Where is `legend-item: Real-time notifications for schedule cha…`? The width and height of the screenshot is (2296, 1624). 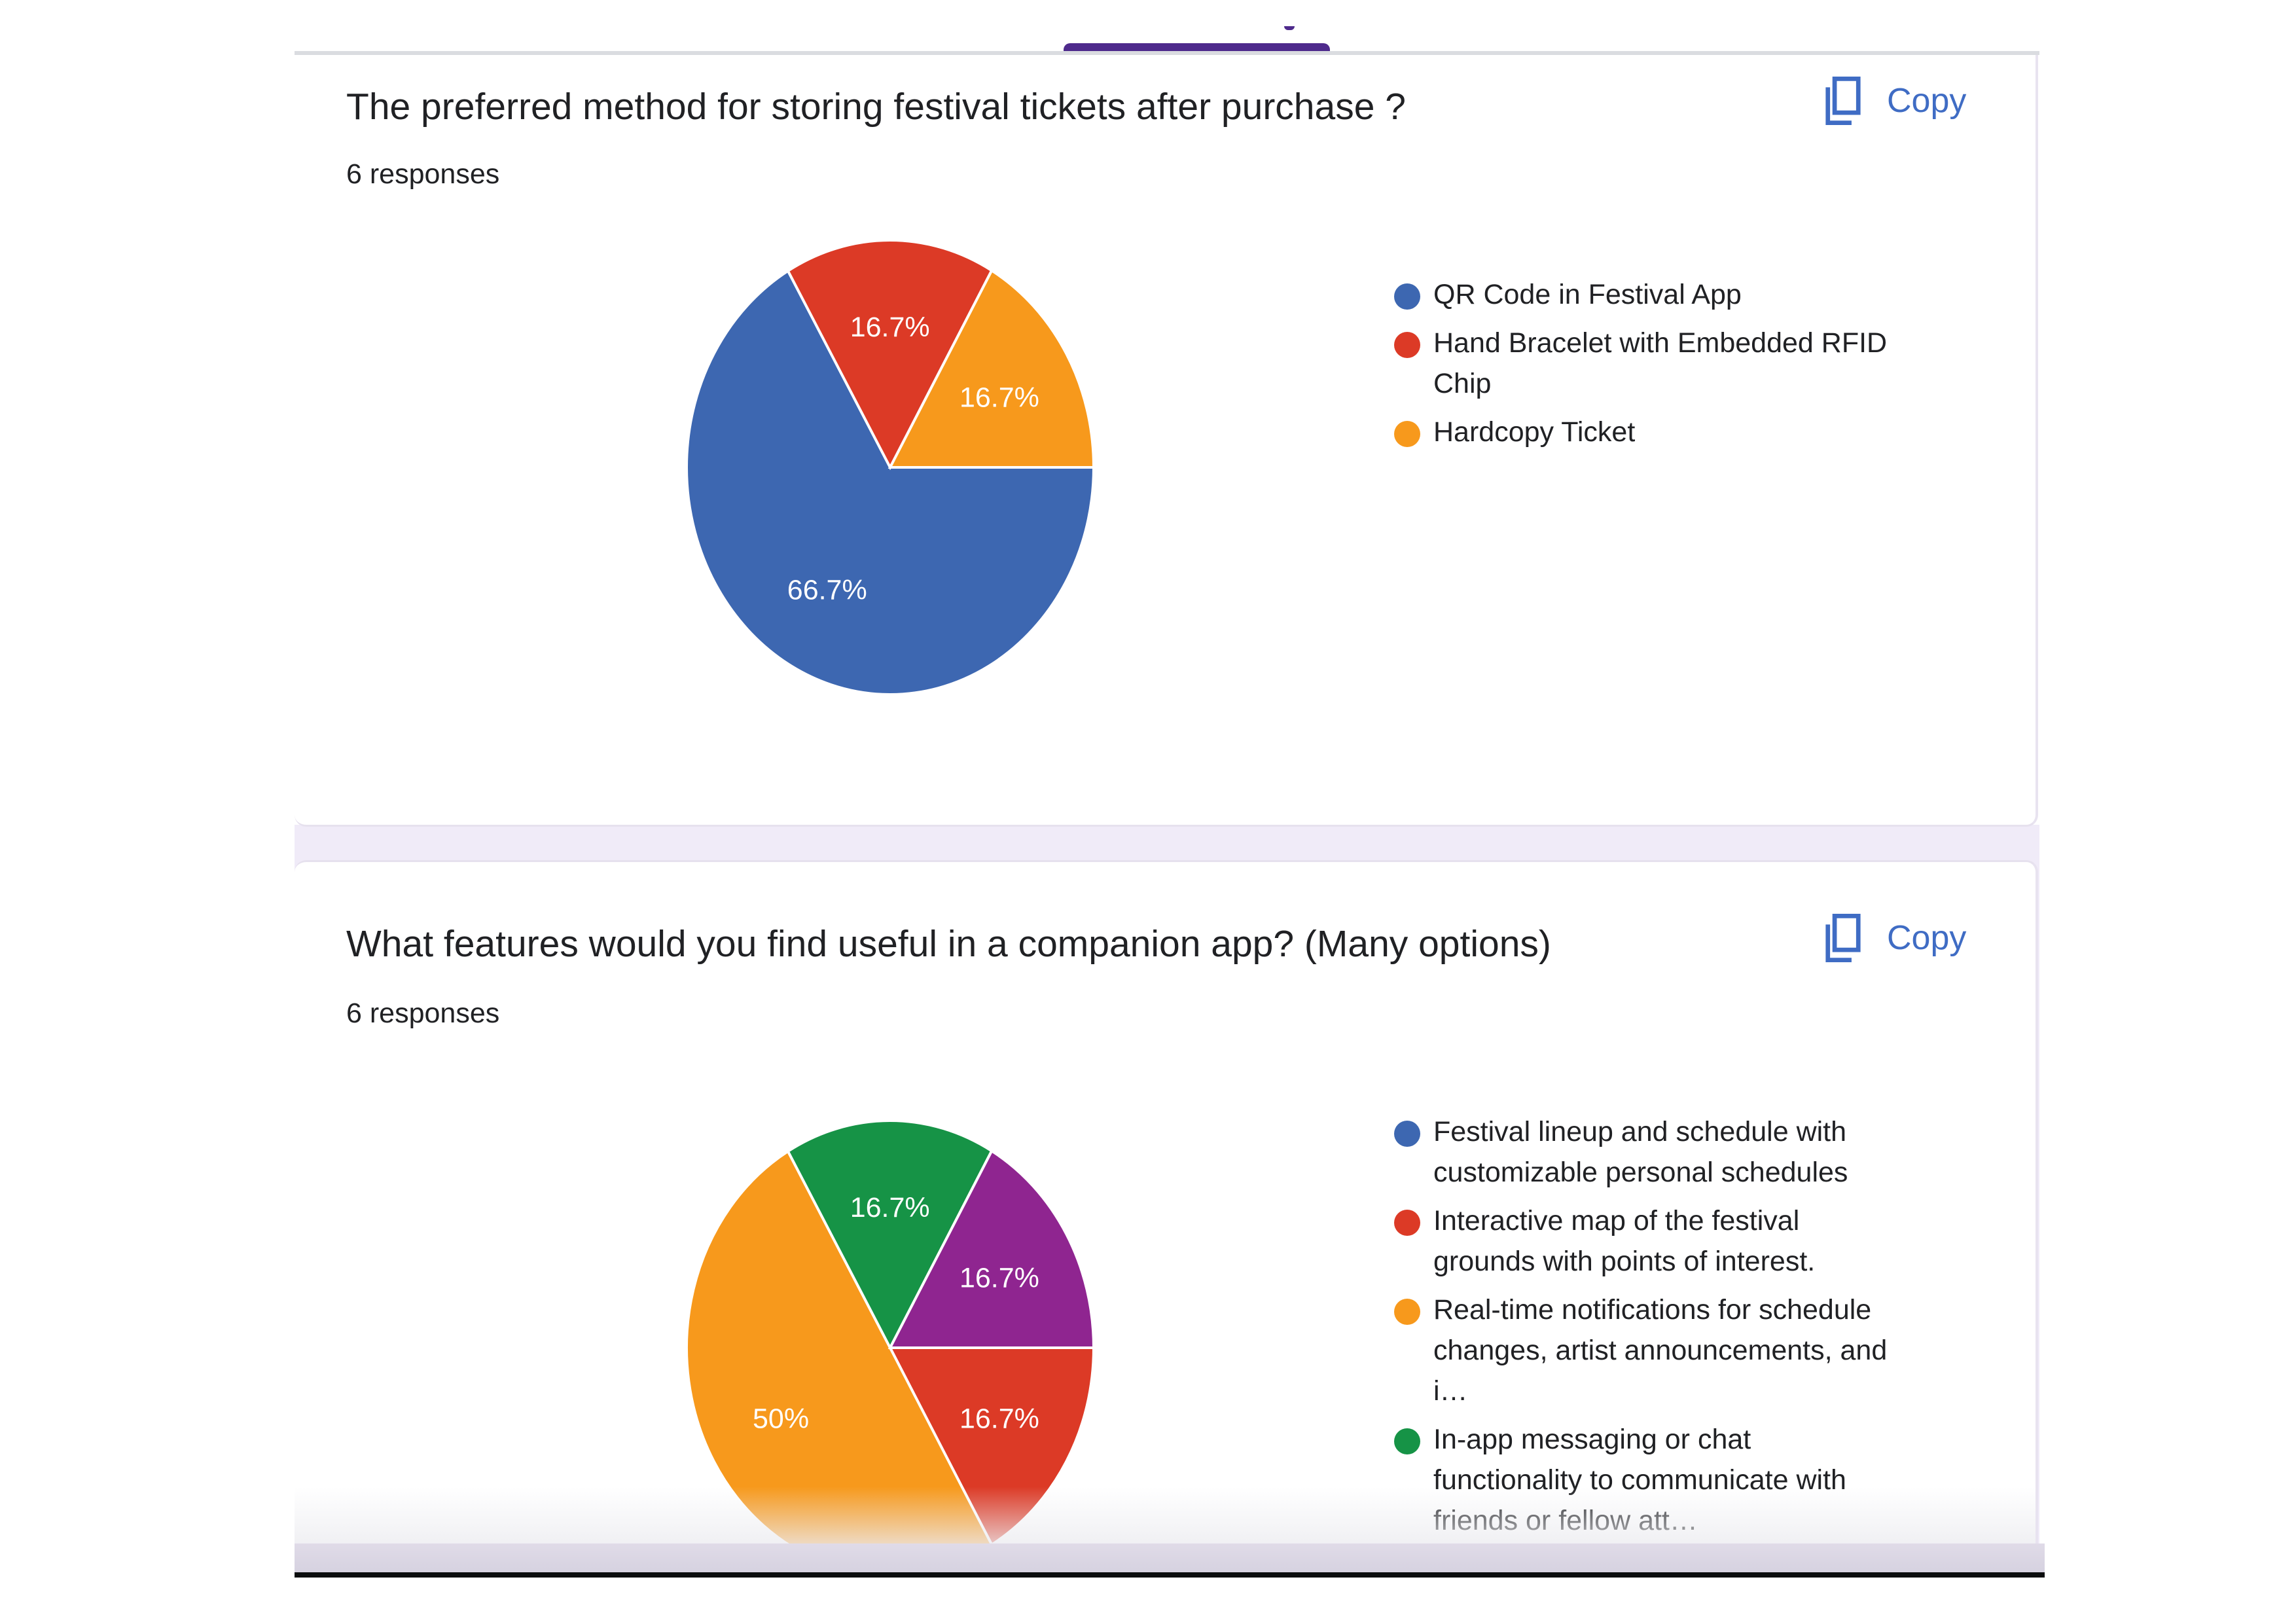 legend-item: Real-time notifications for schedule cha… is located at coordinates (1649, 1350).